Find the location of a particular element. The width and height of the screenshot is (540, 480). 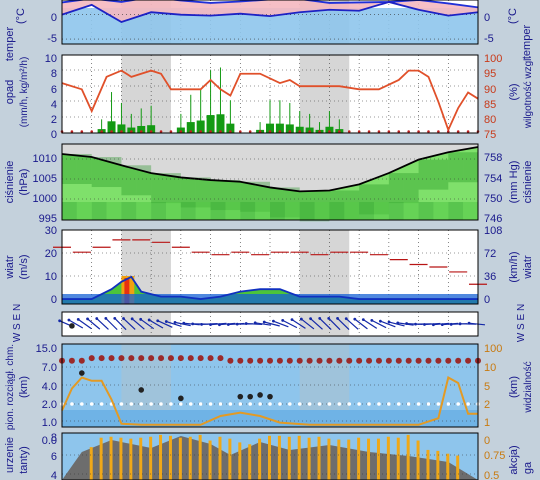

sunshine-panel is located at coordinates (270, 456).